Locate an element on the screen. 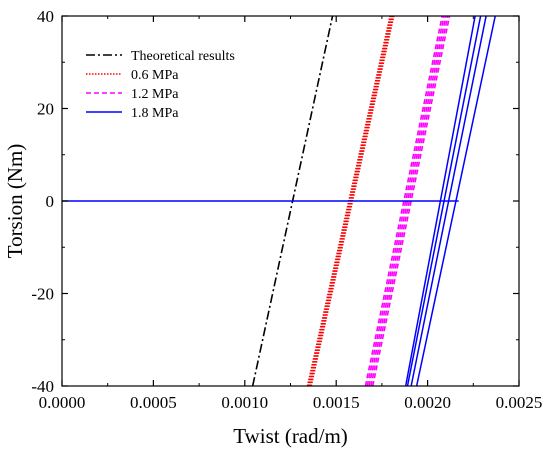  y-tick-label: 0 is located at coordinates (50, 201).